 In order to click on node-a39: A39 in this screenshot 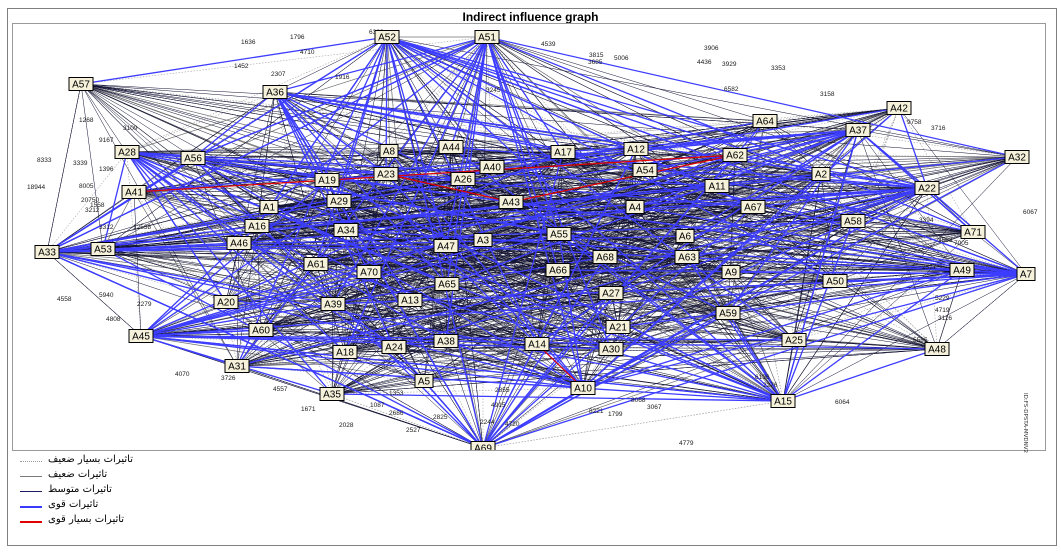, I will do `click(333, 304)`.